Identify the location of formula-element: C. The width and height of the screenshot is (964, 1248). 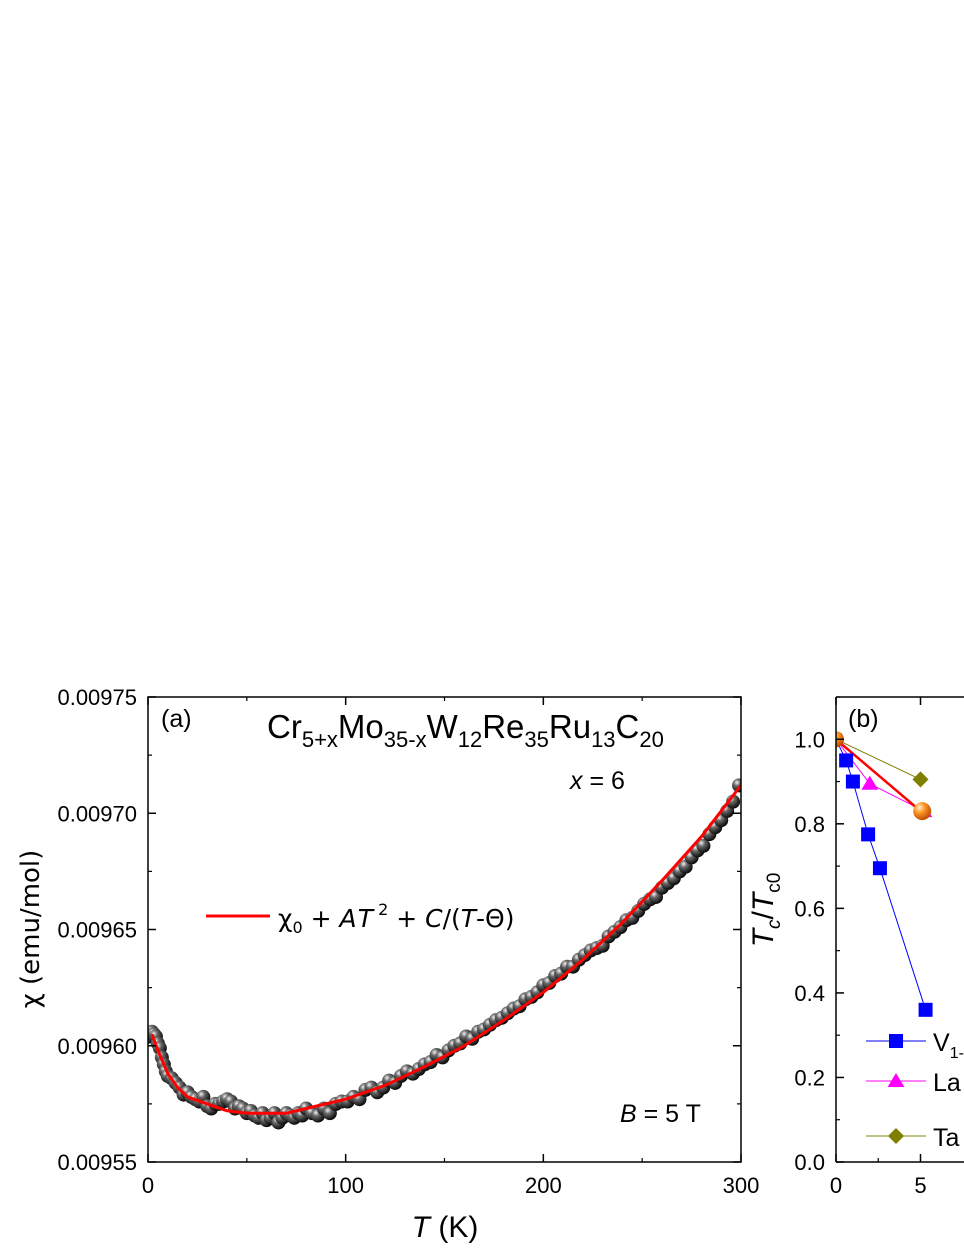
(628, 726).